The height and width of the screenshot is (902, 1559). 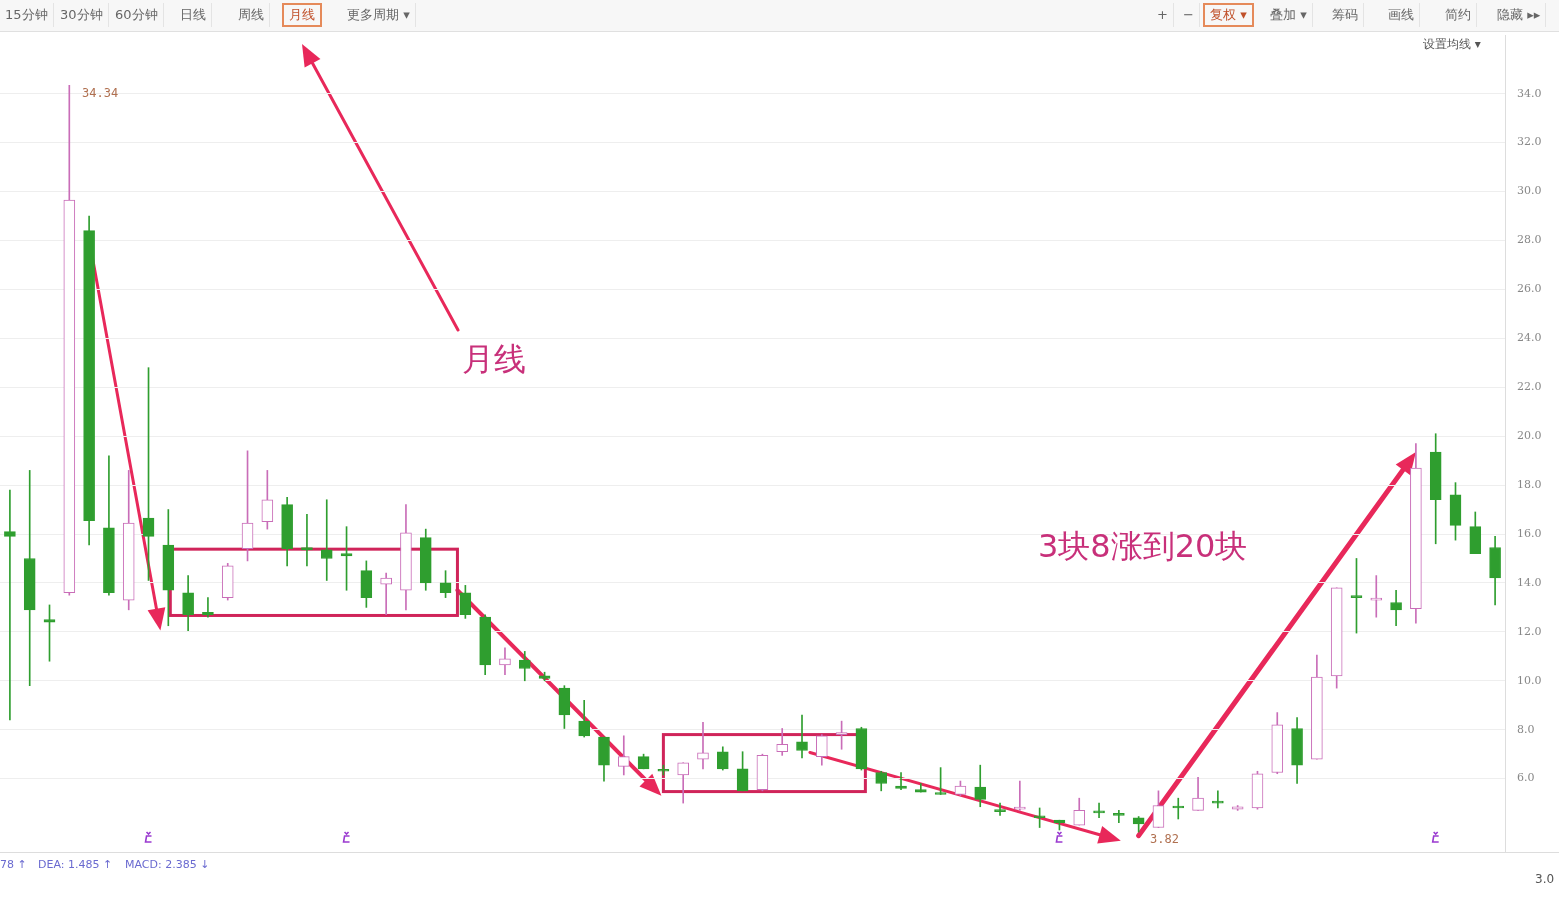 What do you see at coordinates (1401, 15) in the screenshot?
I see `text: 画线` at bounding box center [1401, 15].